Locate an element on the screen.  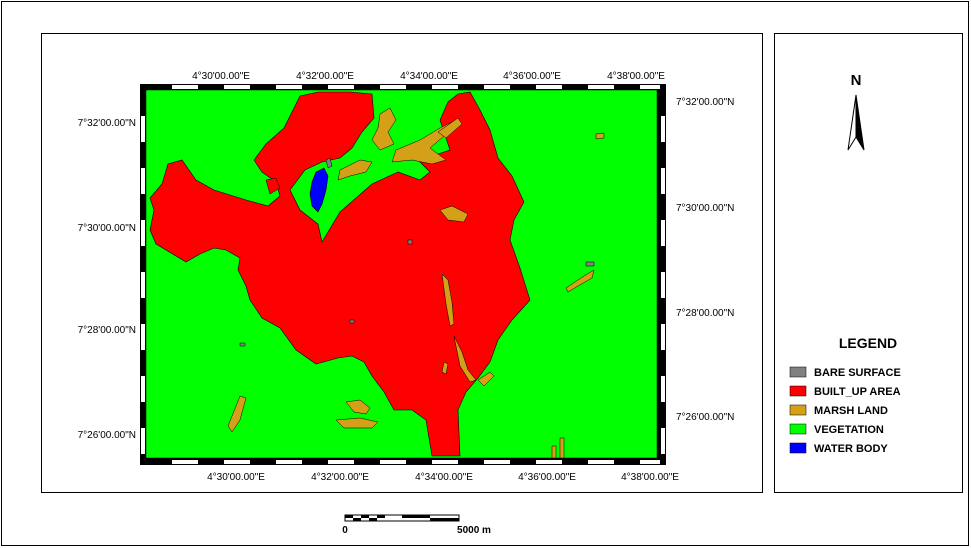
legend-item-built-up-area: BUILT_UP AREA is located at coordinates (845, 391).